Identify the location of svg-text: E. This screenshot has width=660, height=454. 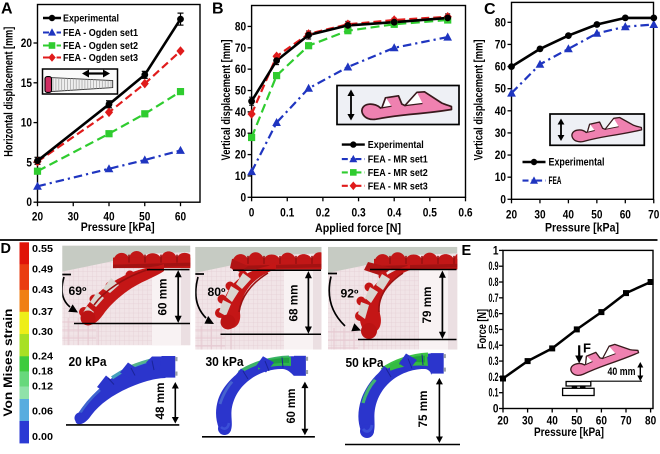
(467, 251).